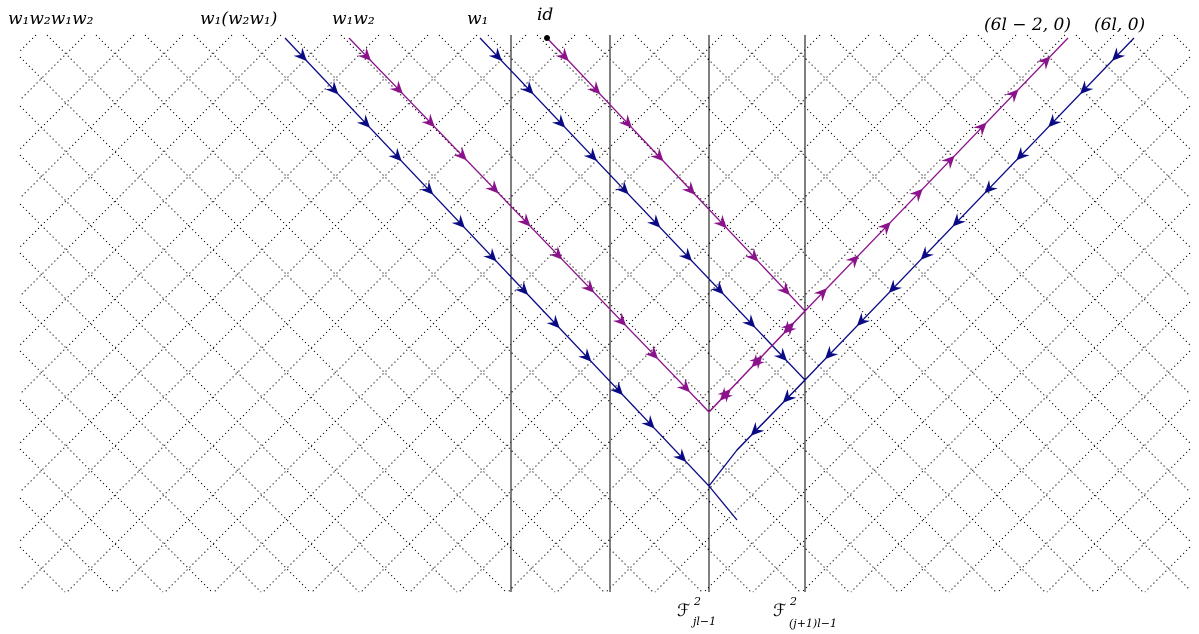 The width and height of the screenshot is (1199, 634). What do you see at coordinates (703, 621) in the screenshot?
I see `label-f-jl-sub: jl−1` at bounding box center [703, 621].